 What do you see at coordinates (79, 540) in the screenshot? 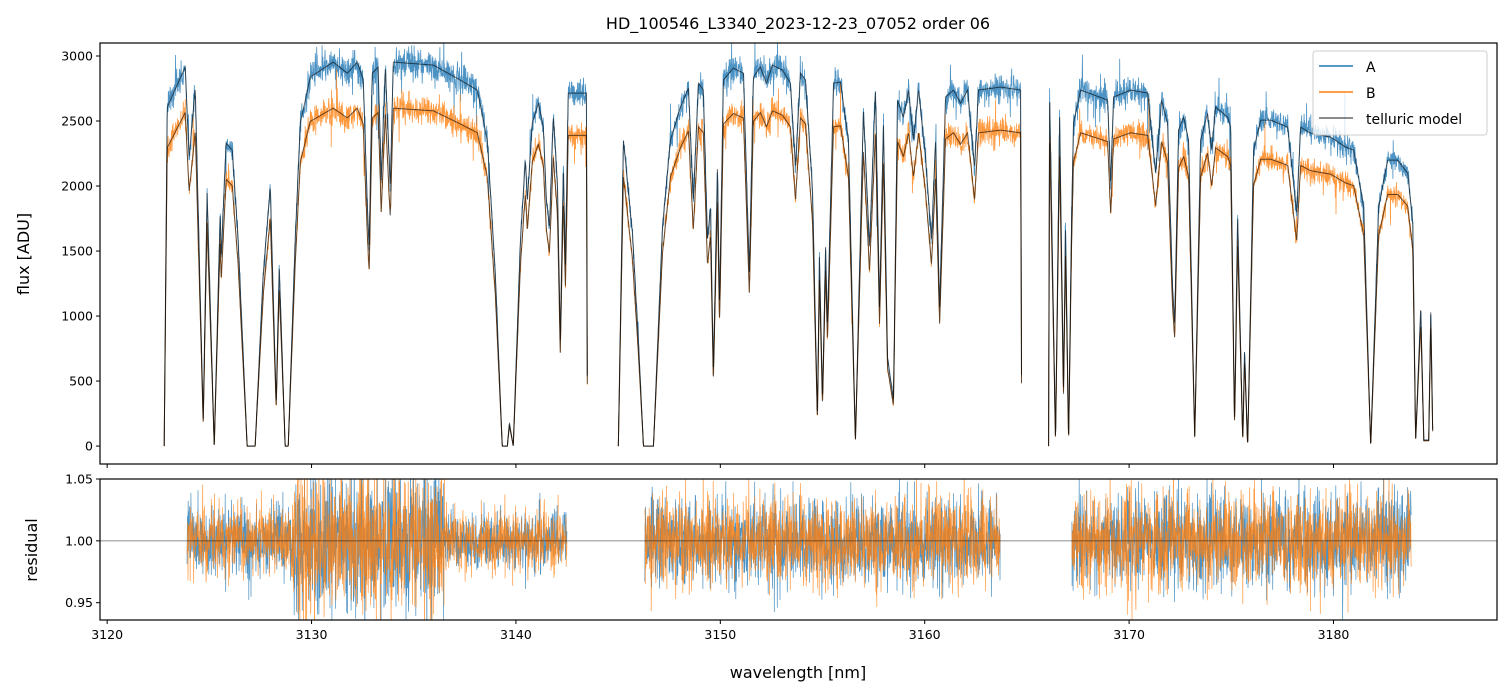
I see `residual-y-tick-label: 1.00` at bounding box center [79, 540].